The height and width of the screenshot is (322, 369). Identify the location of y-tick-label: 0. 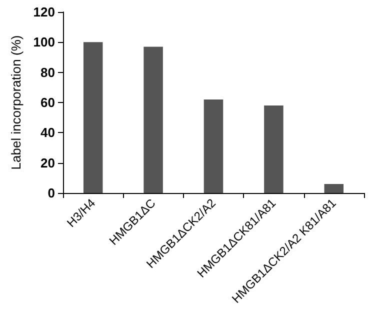
(51, 193).